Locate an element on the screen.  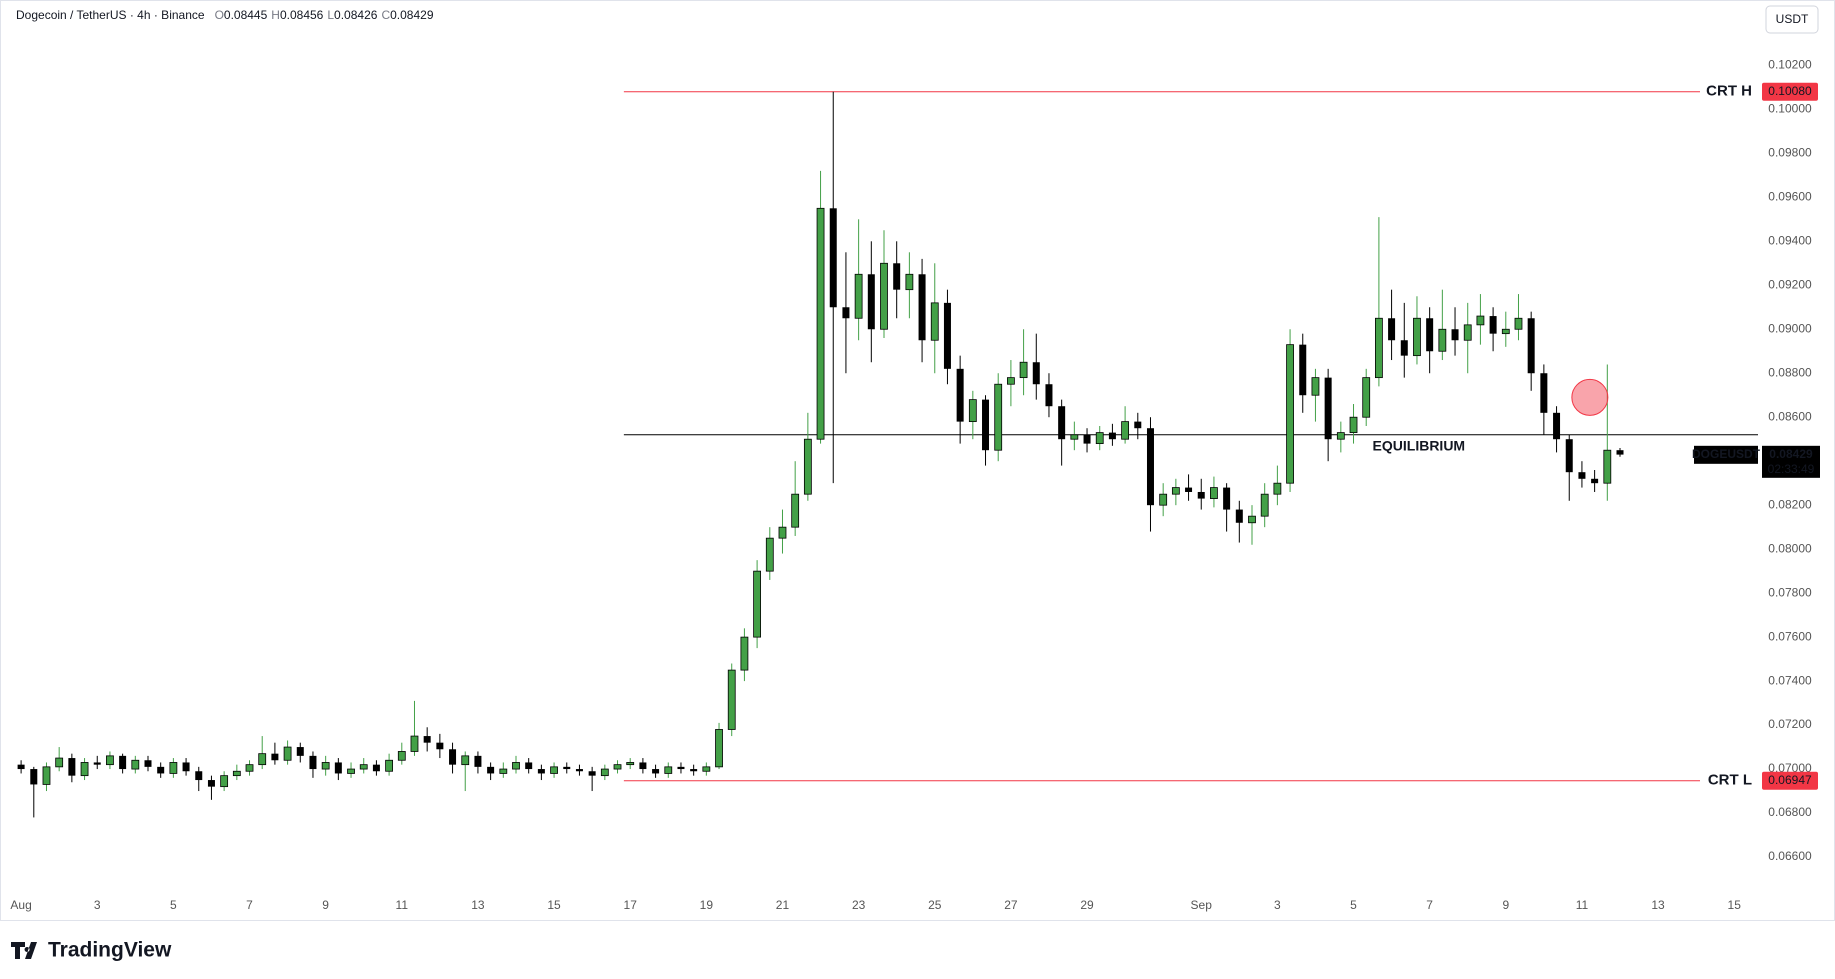
y-tick-label: 0.06600 is located at coordinates (1790, 856).